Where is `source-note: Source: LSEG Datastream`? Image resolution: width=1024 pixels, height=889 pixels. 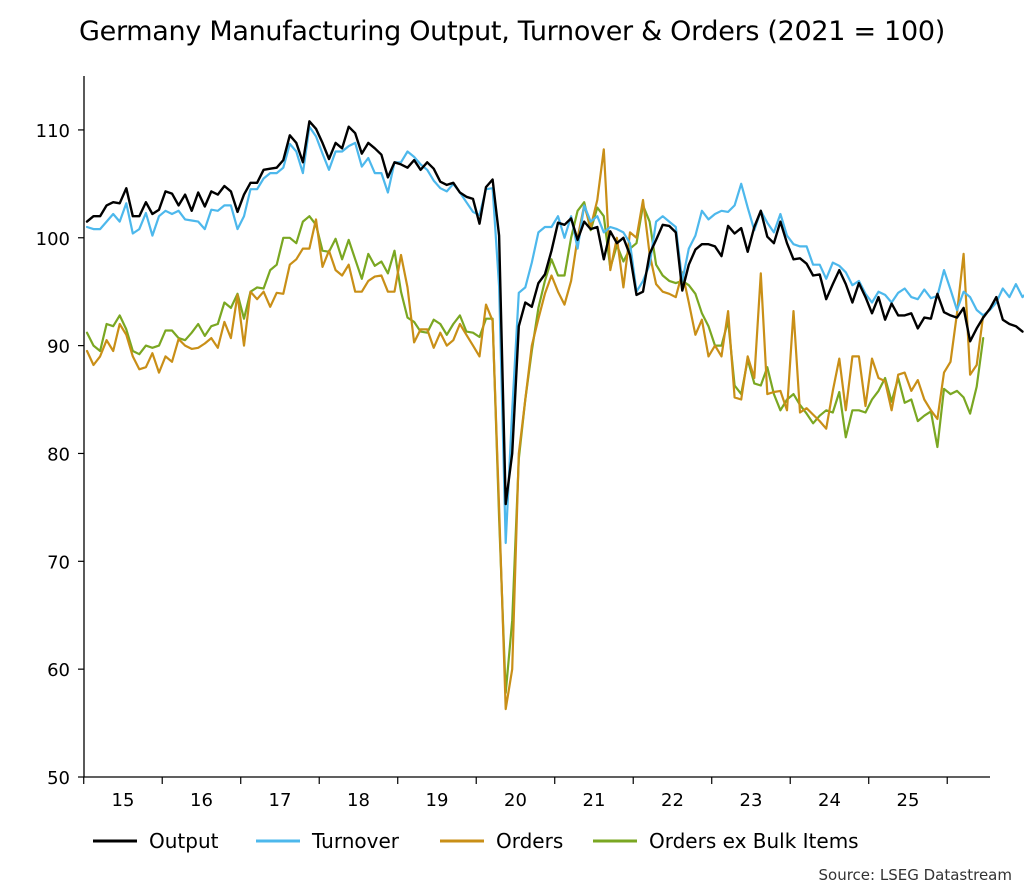 source-note: Source: LSEG Datastream is located at coordinates (915, 875).